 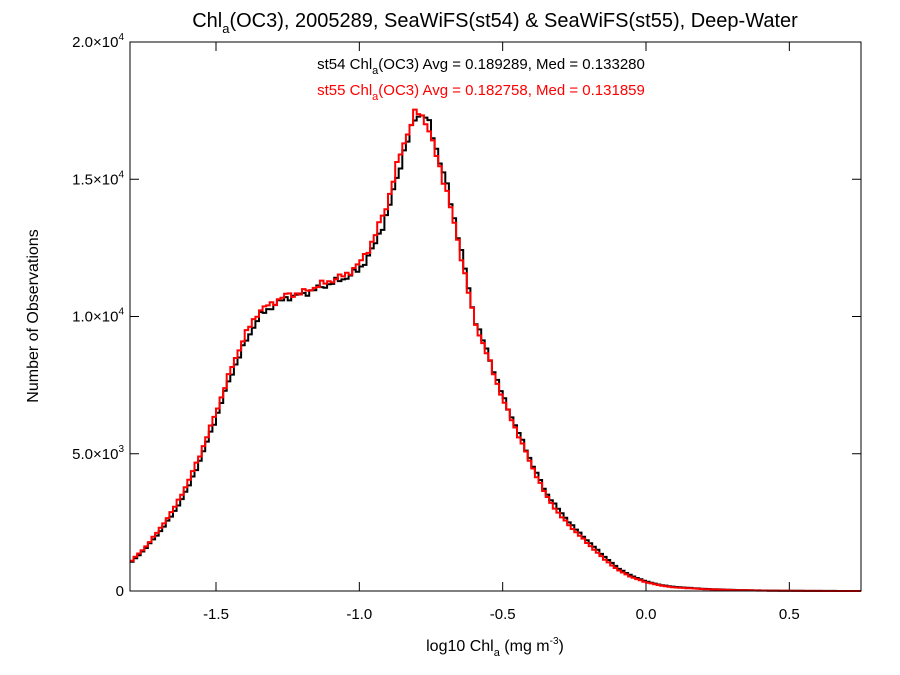 What do you see at coordinates (495, 647) in the screenshot?
I see `x-axis-label: log10 Chla (mg m-3)` at bounding box center [495, 647].